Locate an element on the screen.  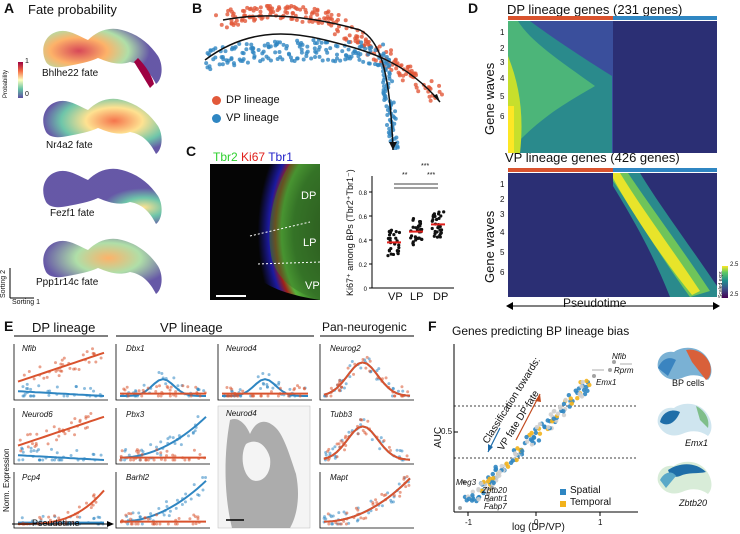
e-ylabel: Norm. Expression is located at coordinates (6, 480).